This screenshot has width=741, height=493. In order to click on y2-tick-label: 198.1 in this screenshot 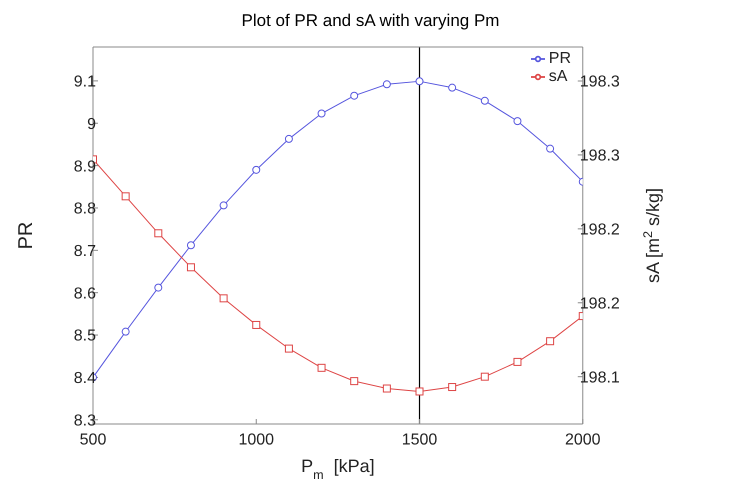, I will do `click(600, 377)`.